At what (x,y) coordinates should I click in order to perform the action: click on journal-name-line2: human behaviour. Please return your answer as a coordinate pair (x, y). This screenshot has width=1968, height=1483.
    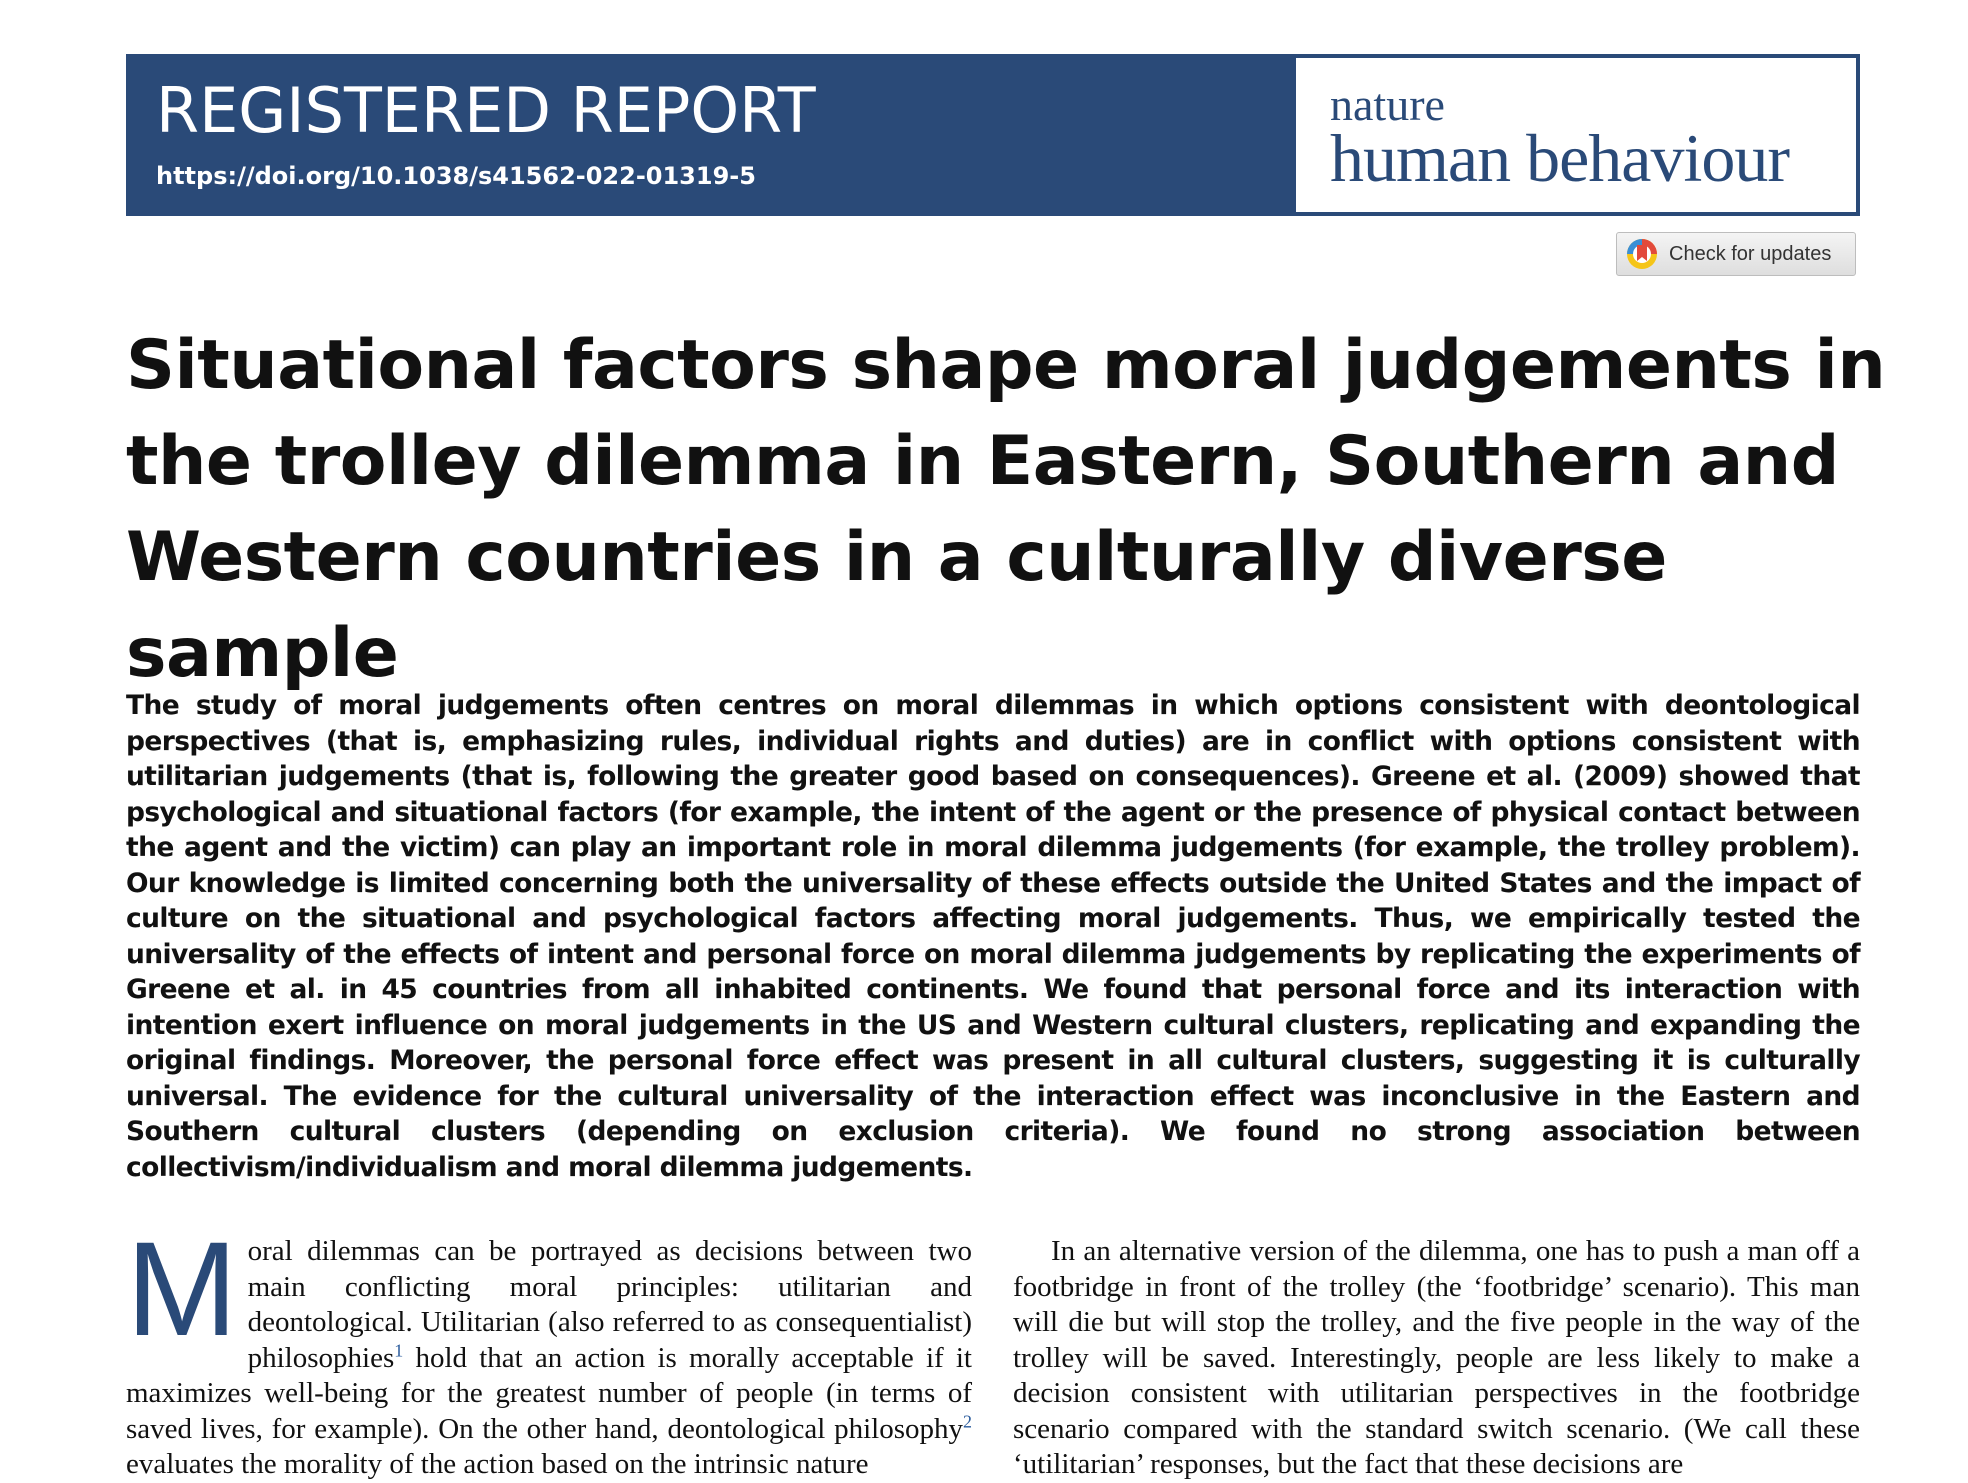
    Looking at the image, I should click on (1560, 158).